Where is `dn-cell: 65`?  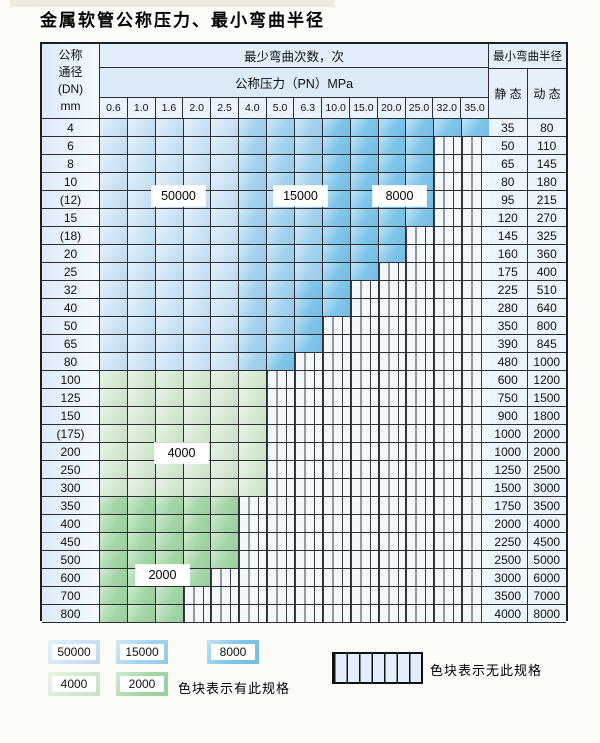 dn-cell: 65 is located at coordinates (71, 344).